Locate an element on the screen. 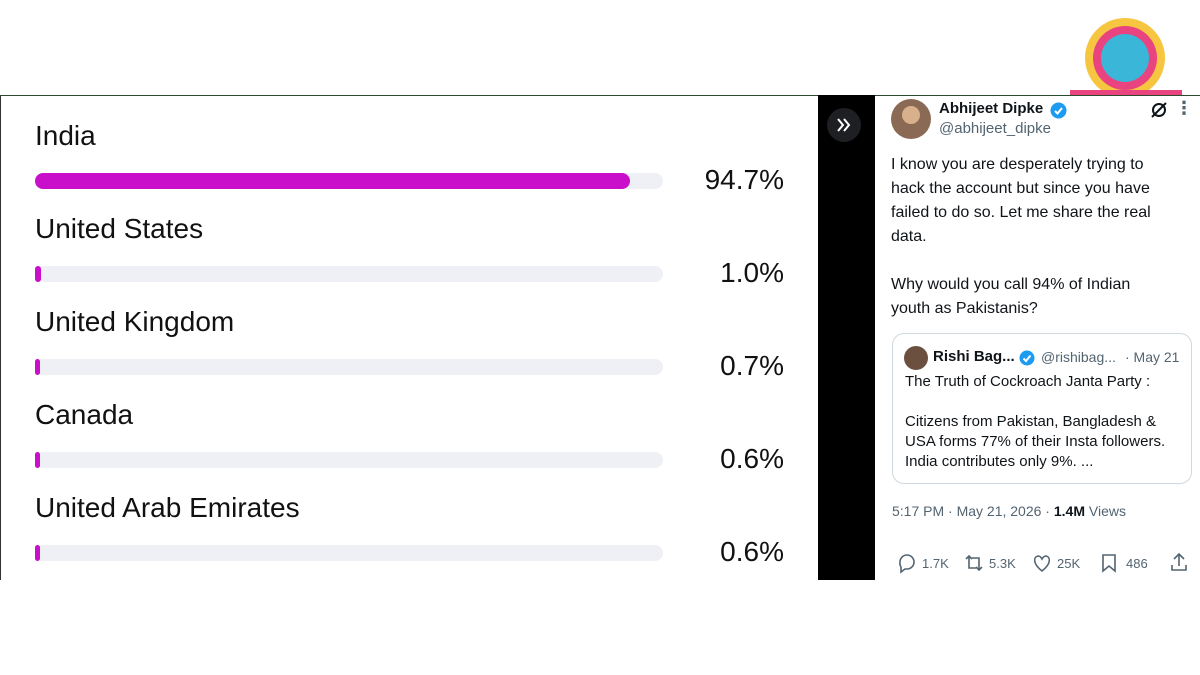  views-count: 1.4M is located at coordinates (1069, 511).